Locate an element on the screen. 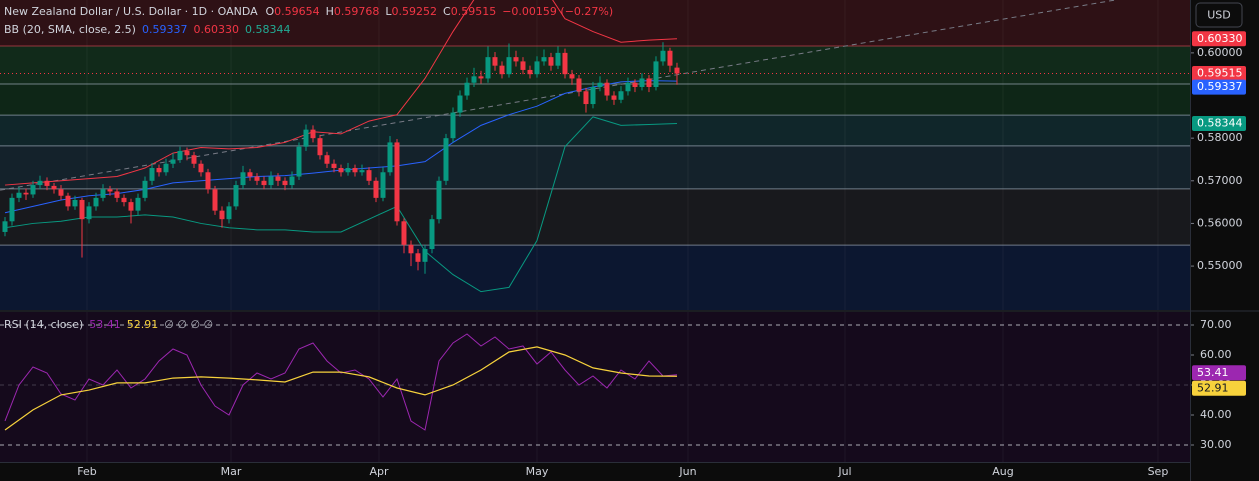 Image resolution: width=1259 pixels, height=481 pixels. x-tick-label: Feb is located at coordinates (86, 471).